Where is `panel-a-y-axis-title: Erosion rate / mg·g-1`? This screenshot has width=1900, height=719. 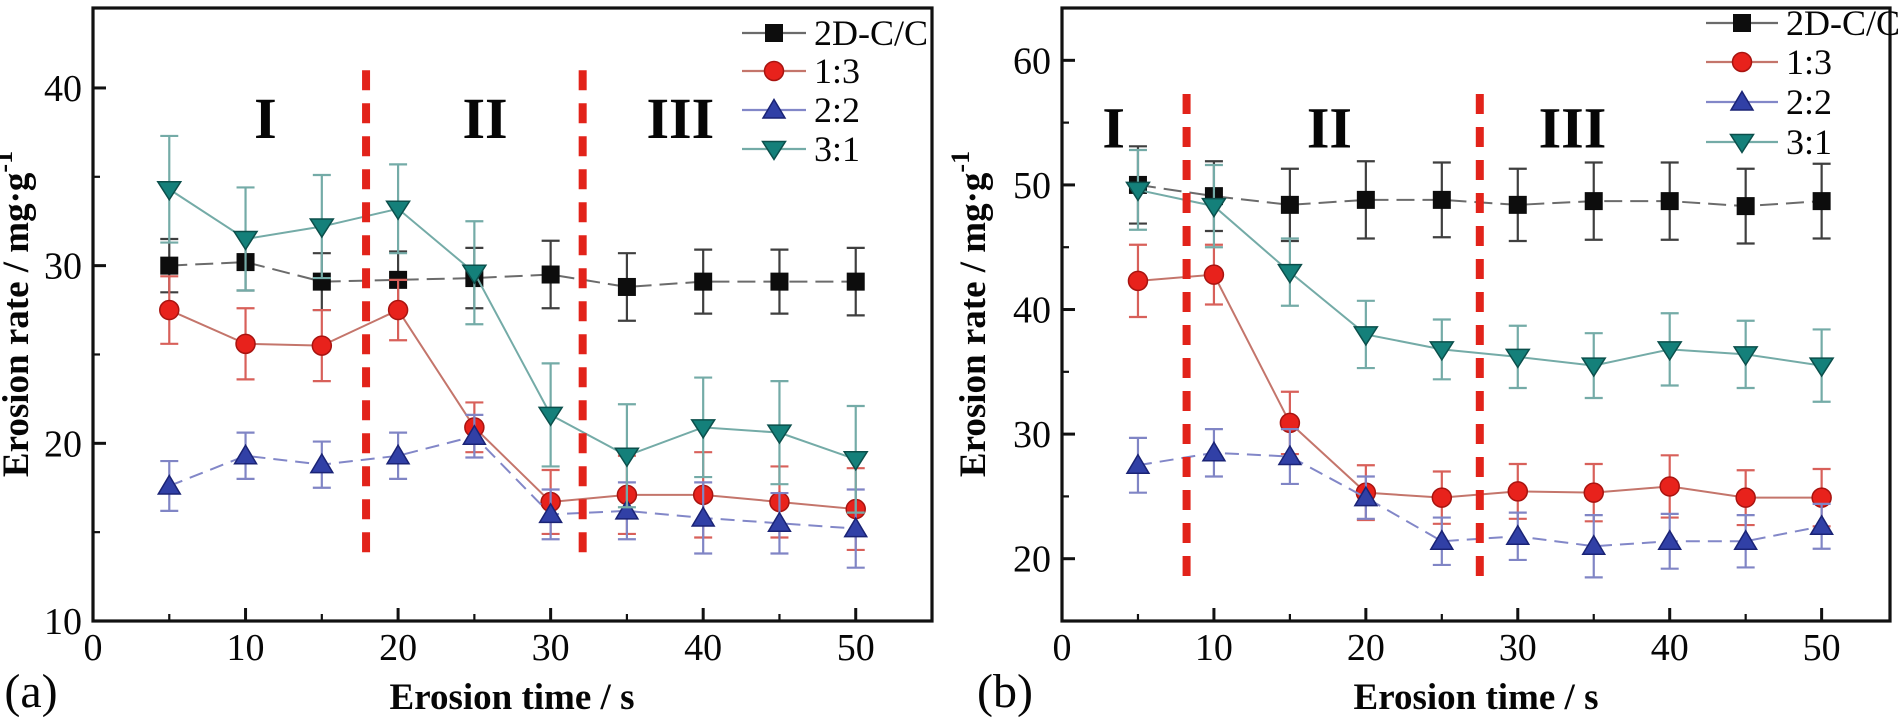
panel-a-y-axis-title: Erosion rate / mg·g-1 is located at coordinates (18, 314).